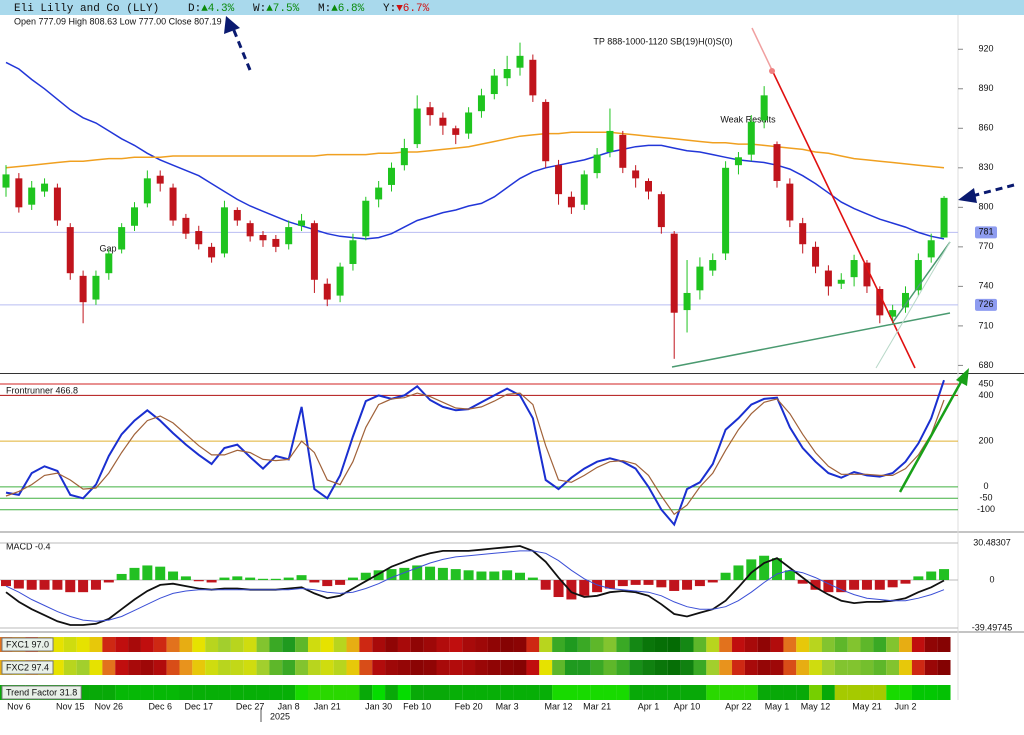 This screenshot has width=1024, height=735. Describe the element at coordinates (559, 706) in the screenshot. I see `x-tick-label: Mar 12` at that location.